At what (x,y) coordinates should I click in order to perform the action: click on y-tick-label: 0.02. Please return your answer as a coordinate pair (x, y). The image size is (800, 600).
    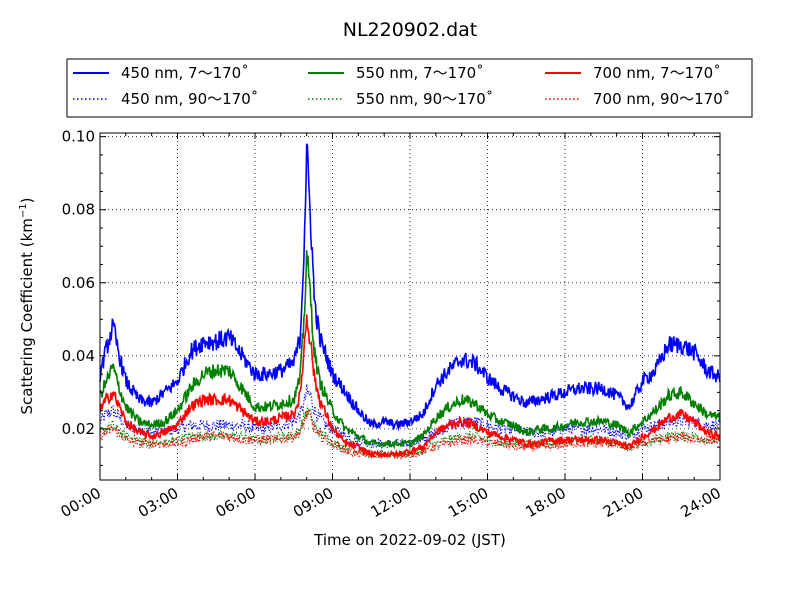
    Looking at the image, I should click on (78, 429).